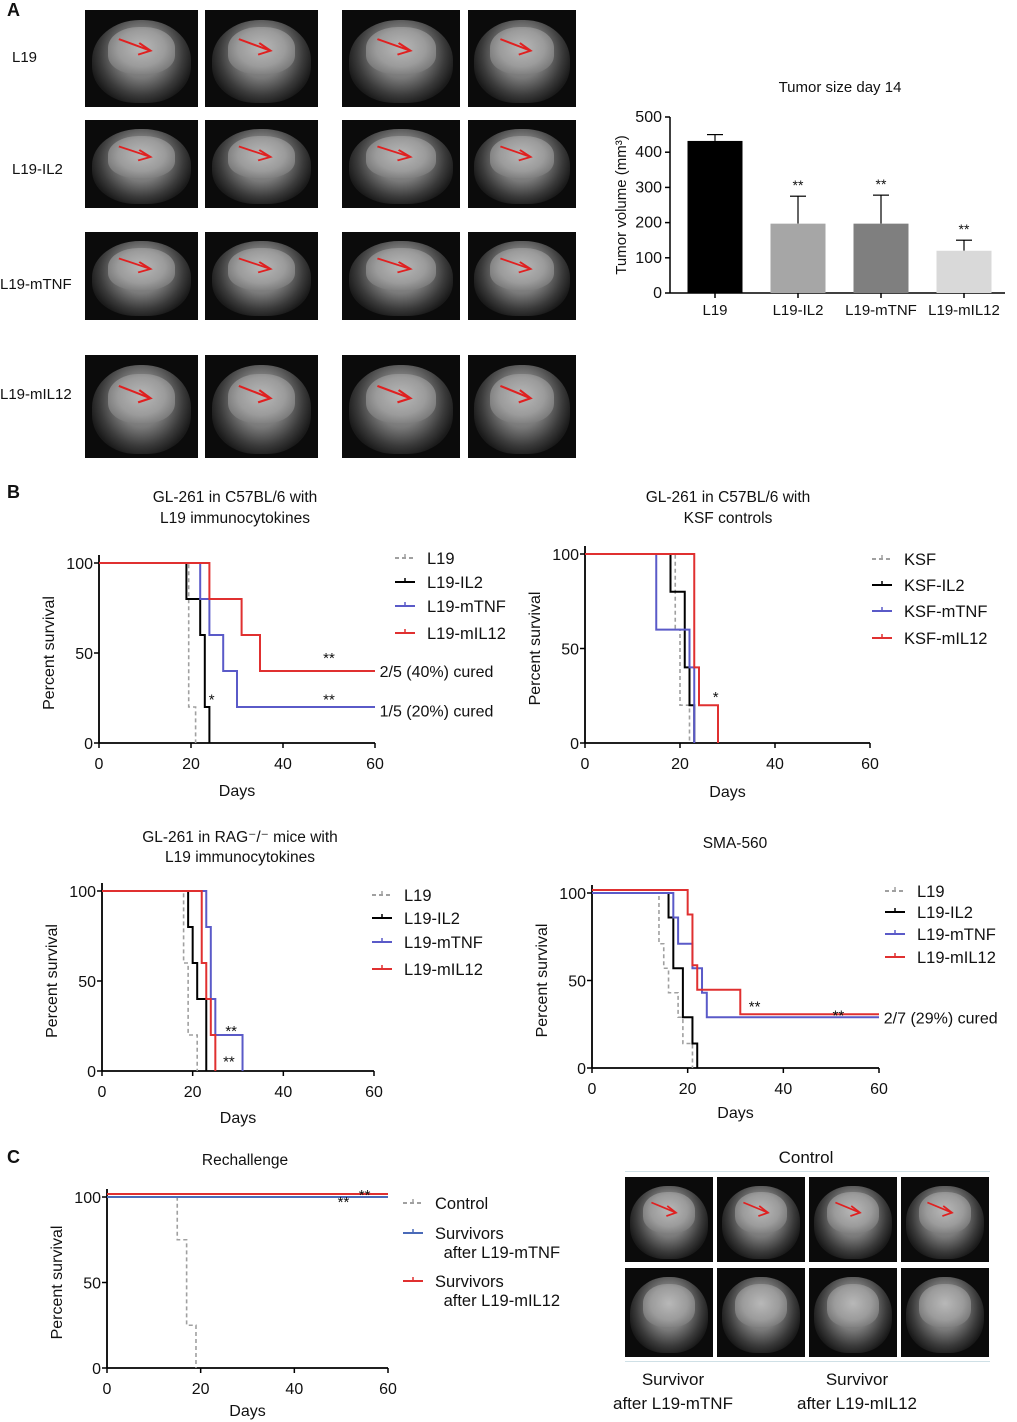 The image size is (1017, 1422). I want to click on y-tick-label: 400, so click(648, 152).